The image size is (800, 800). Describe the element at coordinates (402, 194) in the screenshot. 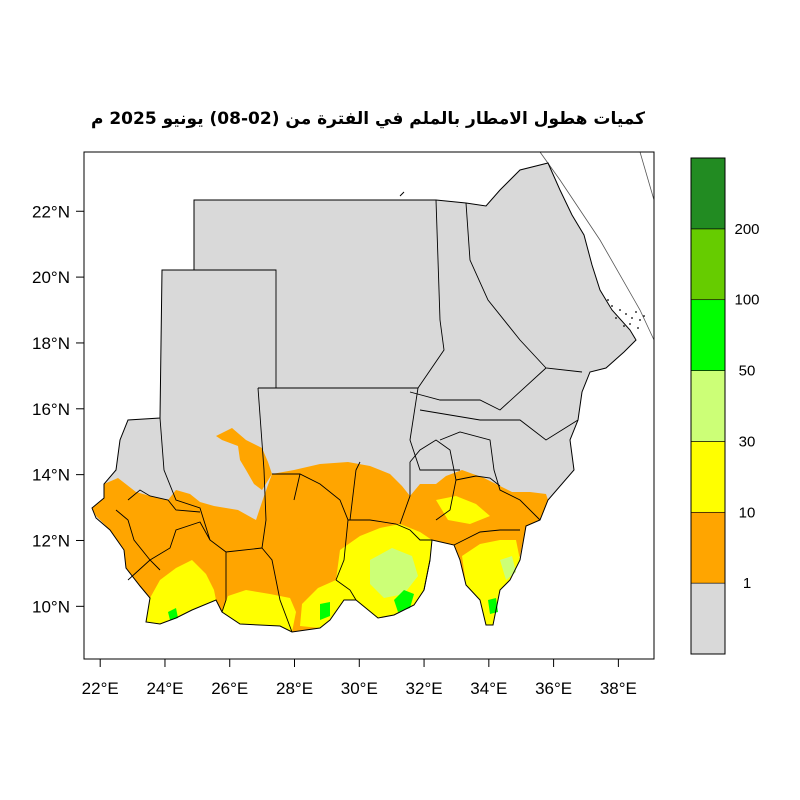

I see `coast-mark` at that location.